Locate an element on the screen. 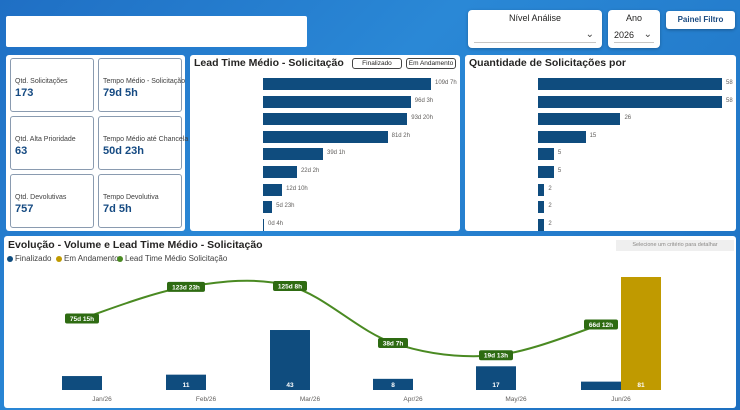 This screenshot has height=410, width=740. painel-filtro-button: Painel Filtro is located at coordinates (700, 20).